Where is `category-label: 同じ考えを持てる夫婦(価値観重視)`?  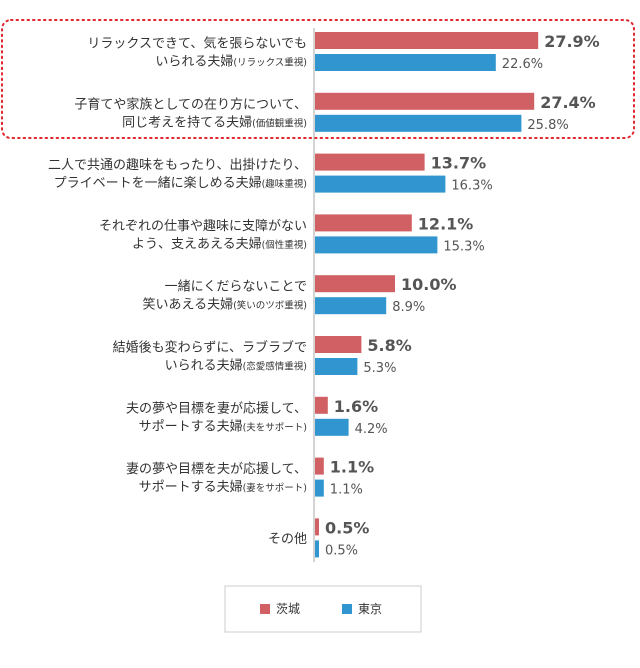
category-label: 同じ考えを持てる夫婦(価値観重視) is located at coordinates (214, 122).